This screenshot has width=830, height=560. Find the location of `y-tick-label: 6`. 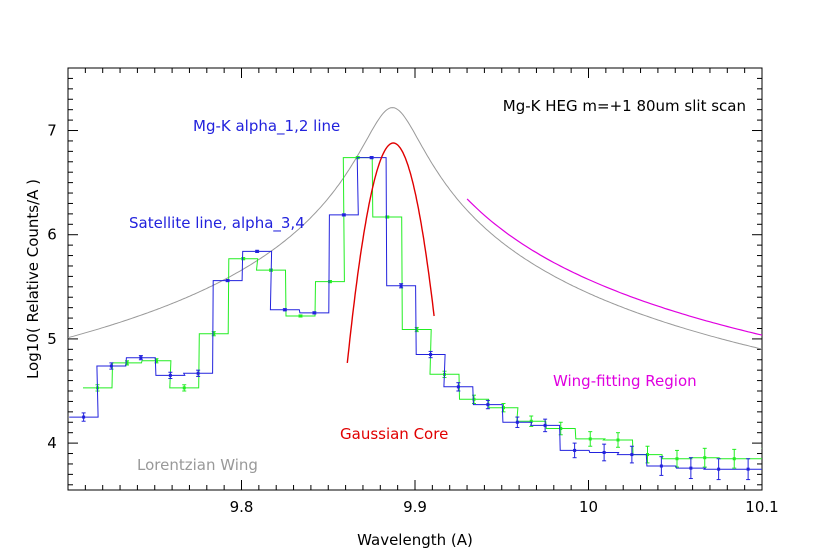

y-tick-label: 6 is located at coordinates (52, 235).